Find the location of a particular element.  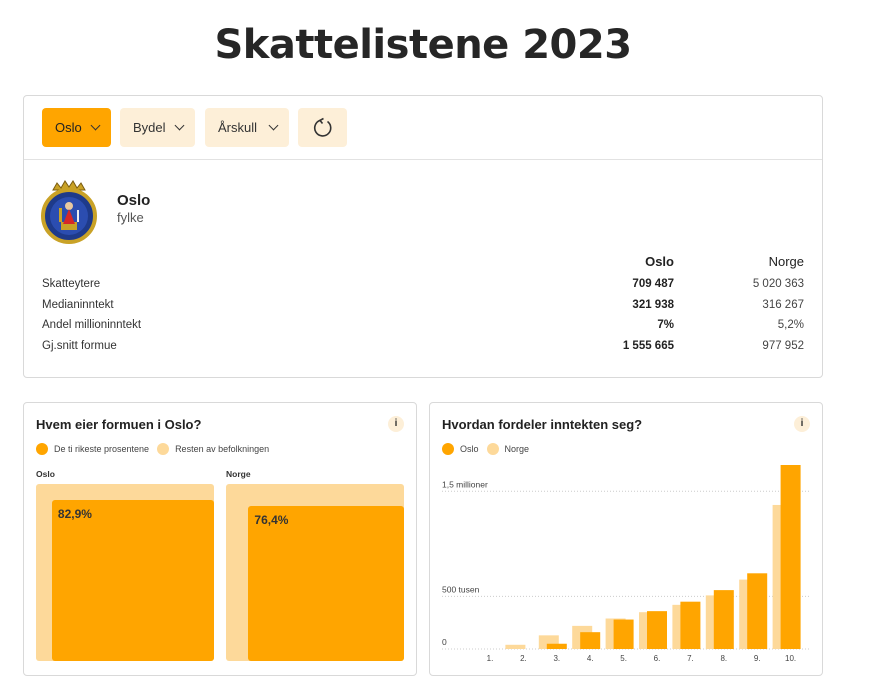

legend-label: Oslo is located at coordinates (469, 449).